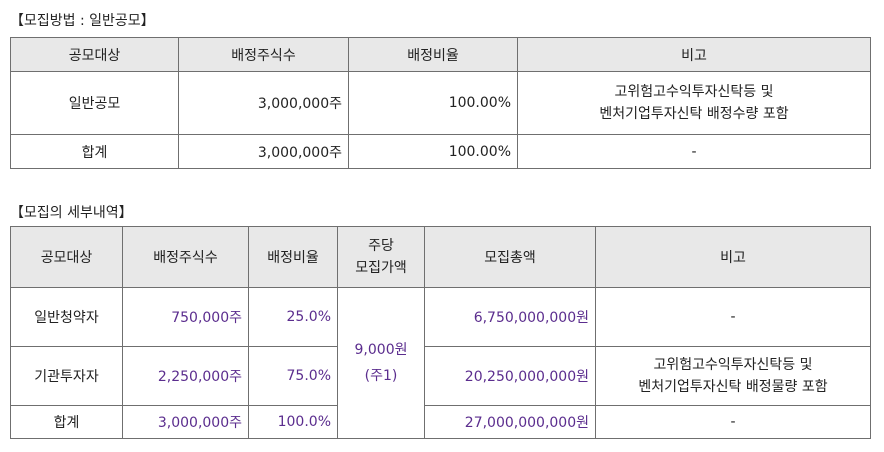 The width and height of the screenshot is (884, 452). Describe the element at coordinates (381, 376) in the screenshot. I see `price-footnote: (주1)` at that location.